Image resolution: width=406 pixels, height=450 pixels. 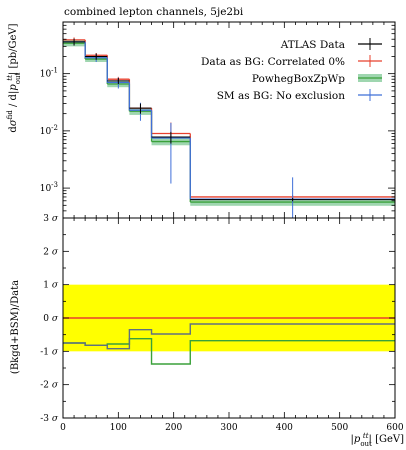 I want to click on ratio-ytick-label: 2 σ, so click(x=51, y=252).